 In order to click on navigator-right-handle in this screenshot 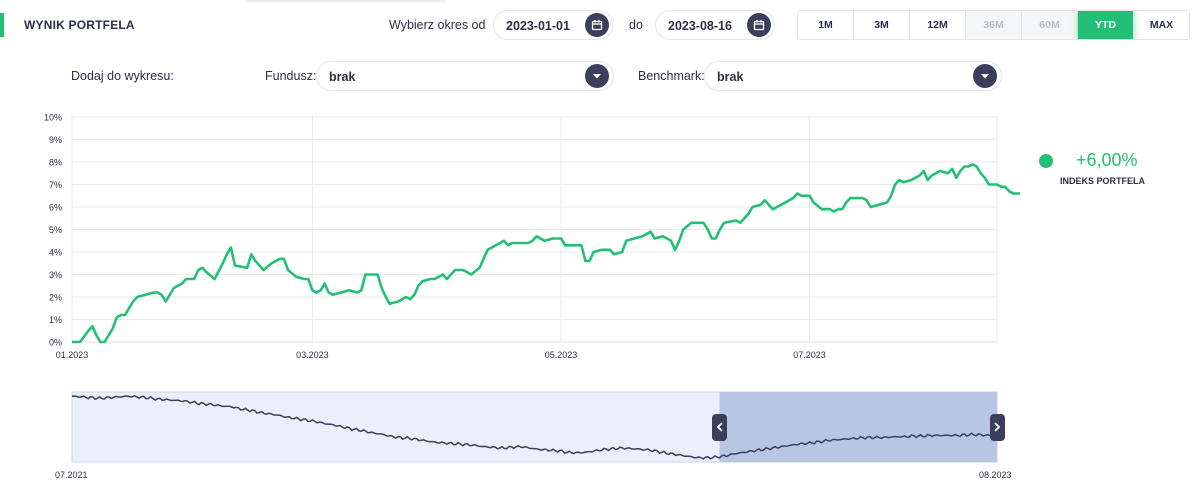, I will do `click(997, 427)`.